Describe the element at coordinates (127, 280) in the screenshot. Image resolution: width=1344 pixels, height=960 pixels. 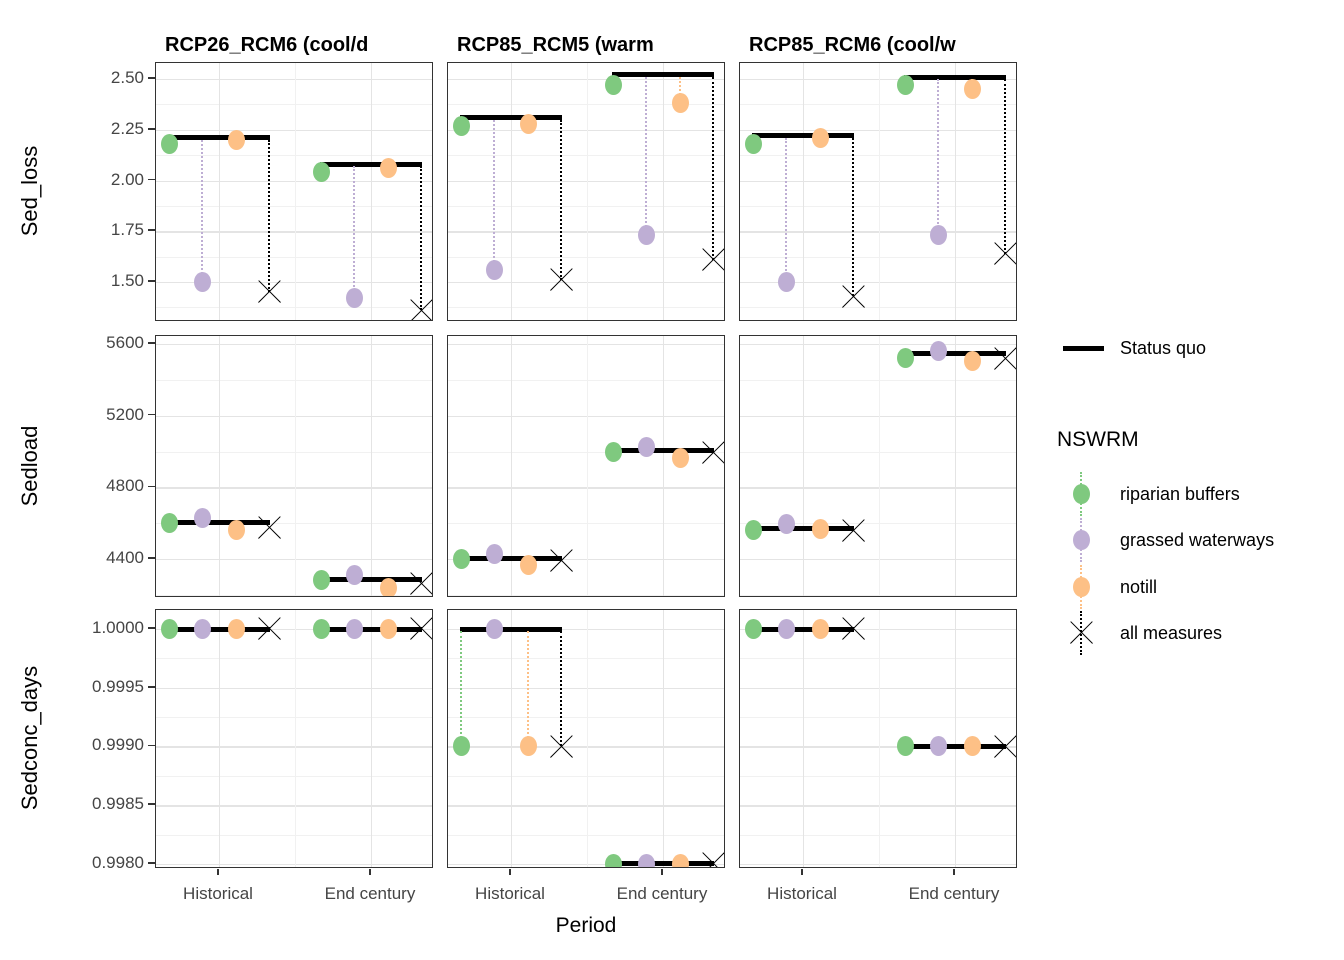
I see `y-tick-label: 1.50` at that location.